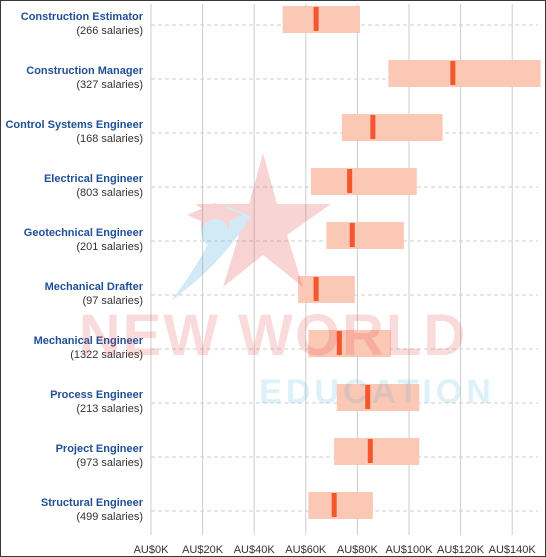 Image resolution: width=546 pixels, height=557 pixels. I want to click on salary-count-label: (803 salaries), so click(109, 193).